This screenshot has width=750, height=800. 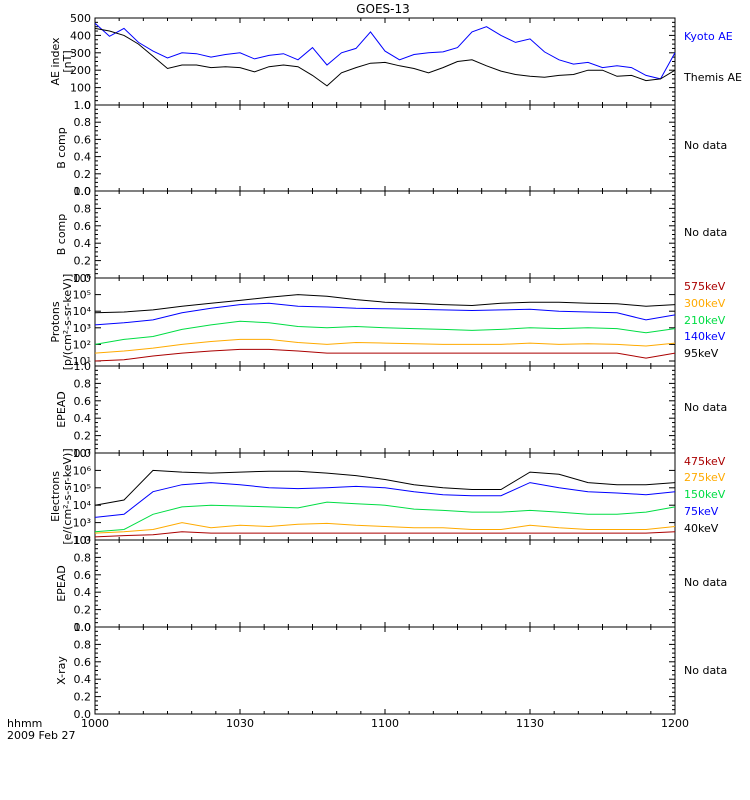 I want to click on x-tick-label: 1130, so click(x=530, y=723).